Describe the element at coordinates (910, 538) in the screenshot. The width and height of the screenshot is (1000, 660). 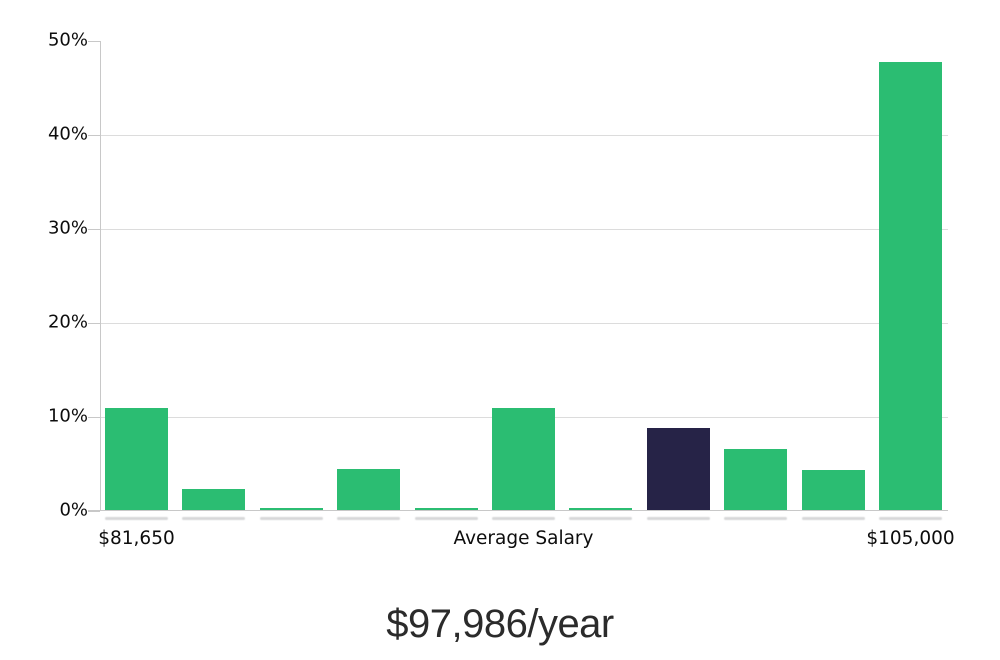
I see `x-axis-label: $105,000` at that location.